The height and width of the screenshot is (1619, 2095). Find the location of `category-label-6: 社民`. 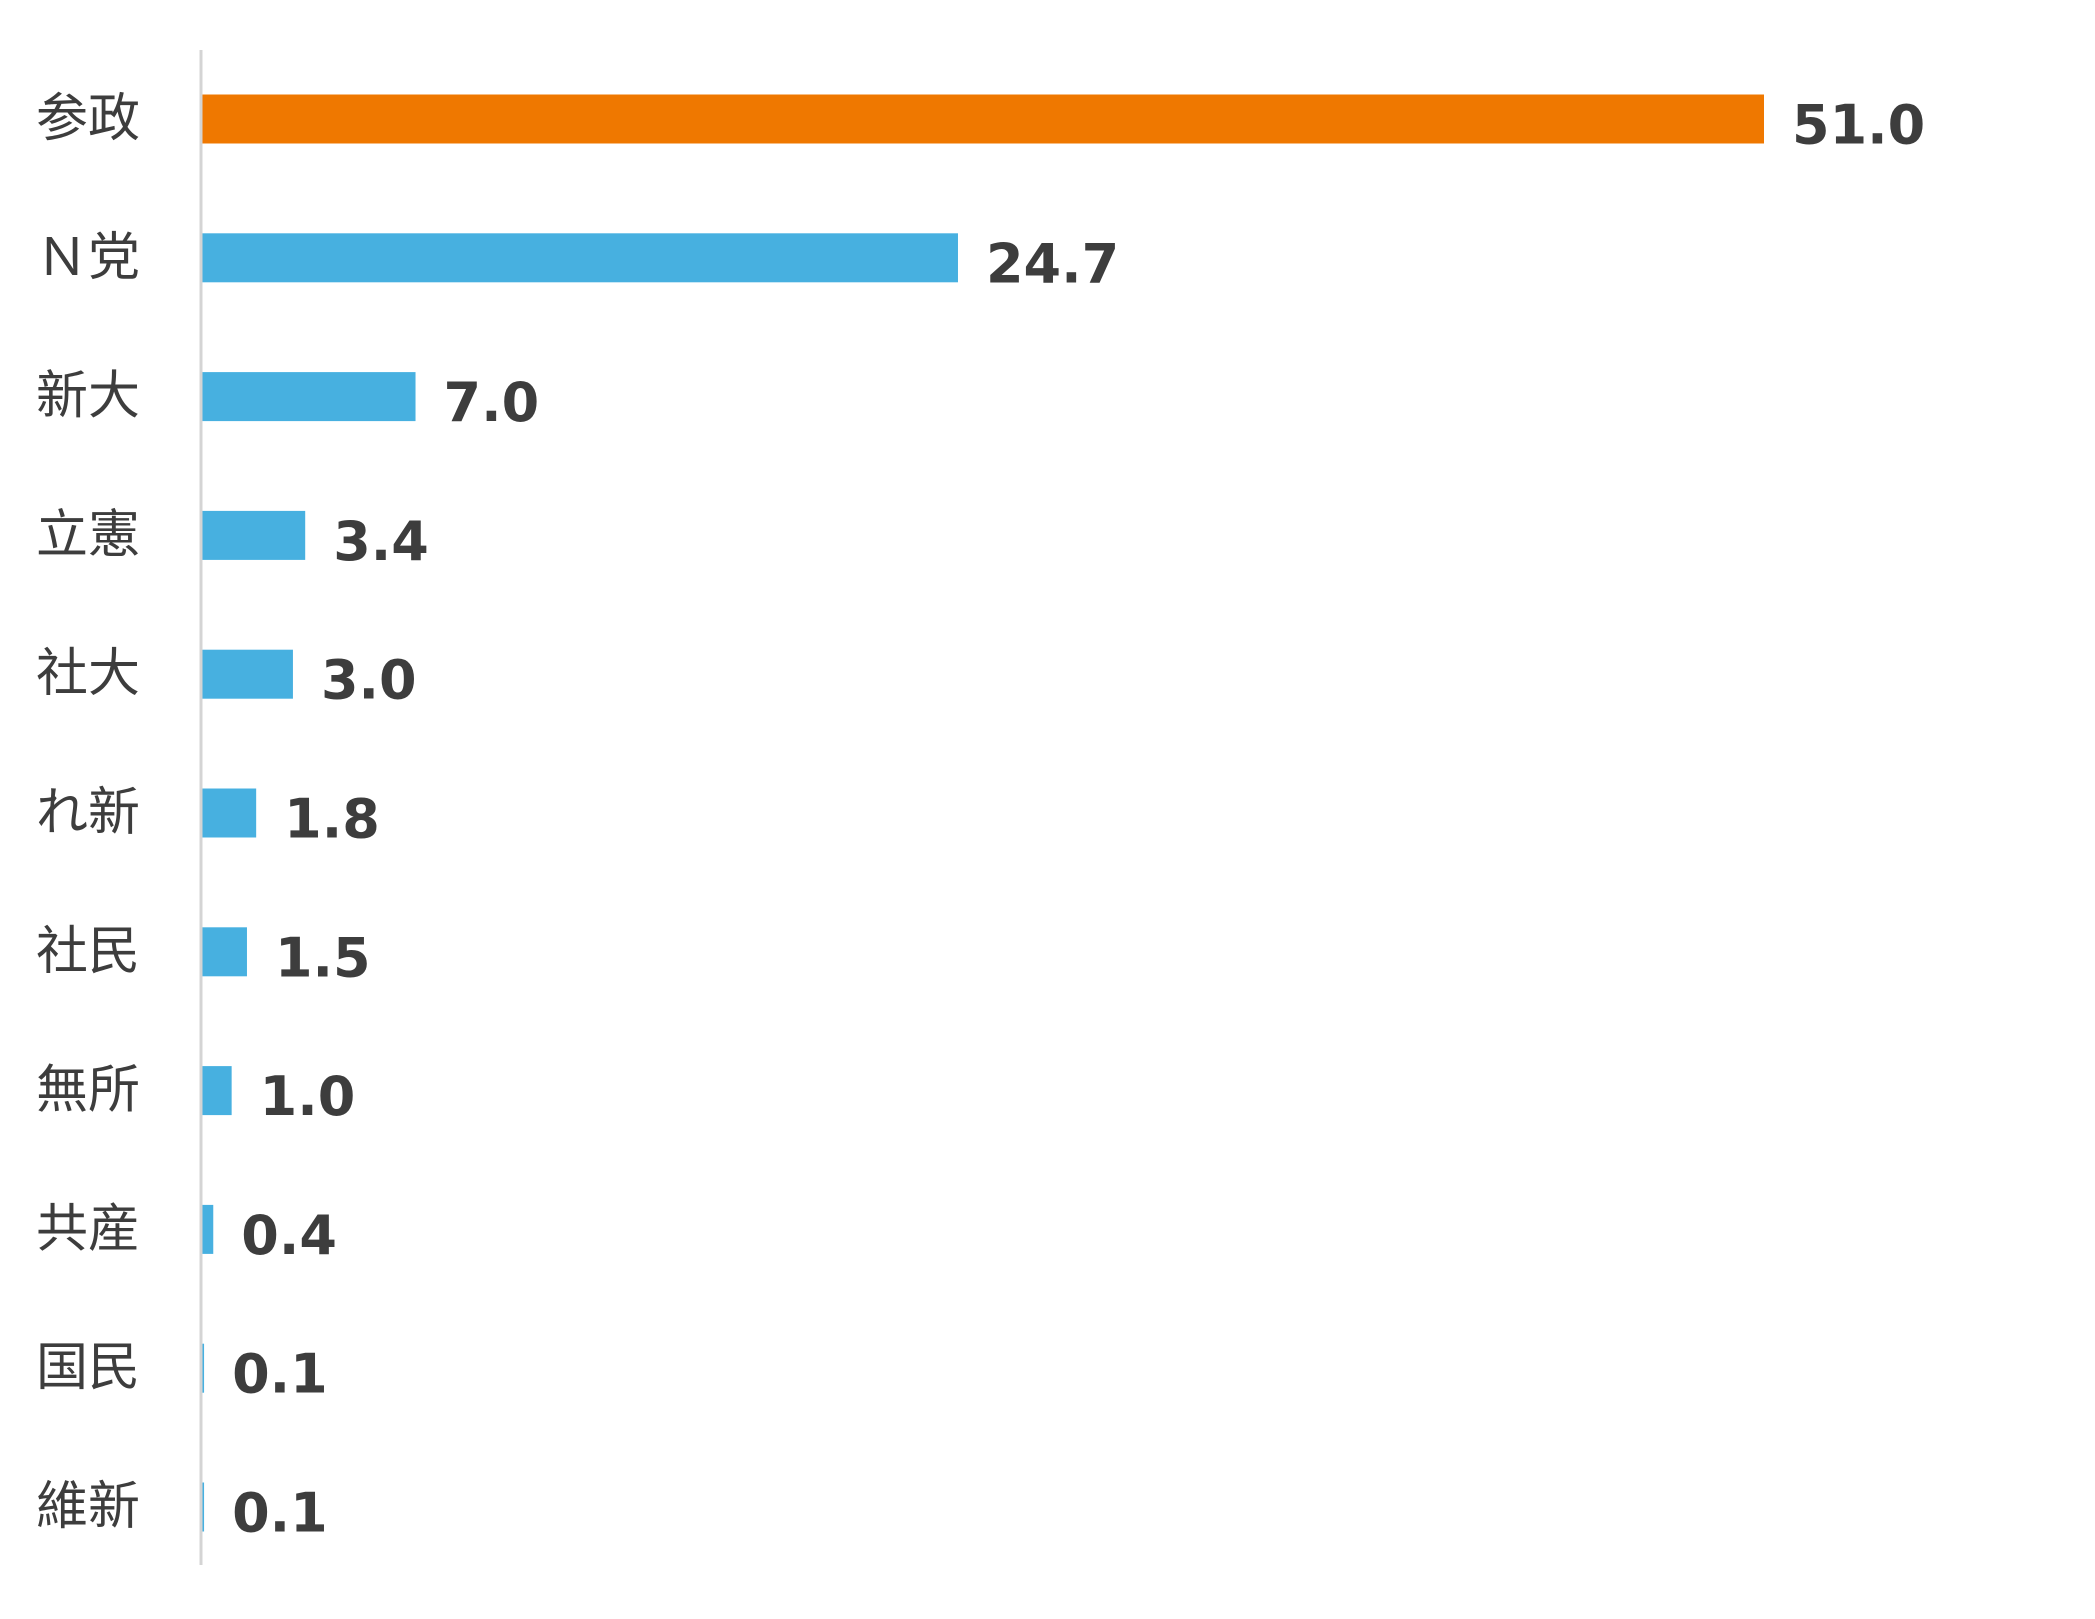

category-label-6: 社民 is located at coordinates (88, 952).